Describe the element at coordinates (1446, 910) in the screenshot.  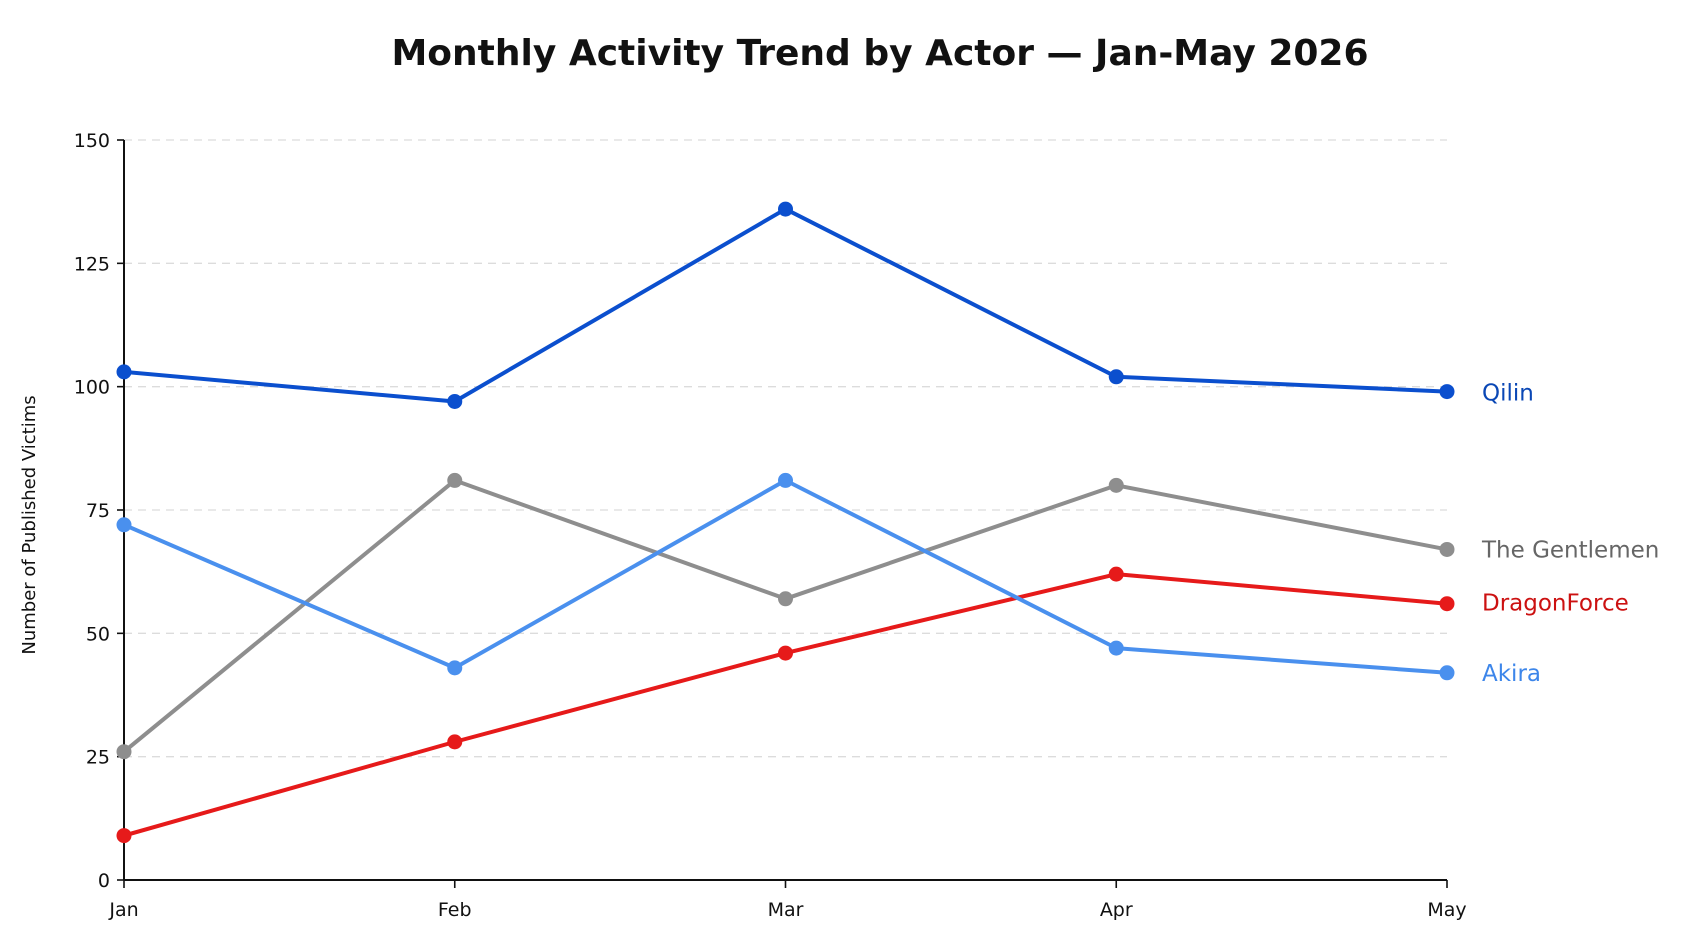
I see `x-tick-label-may: May` at that location.